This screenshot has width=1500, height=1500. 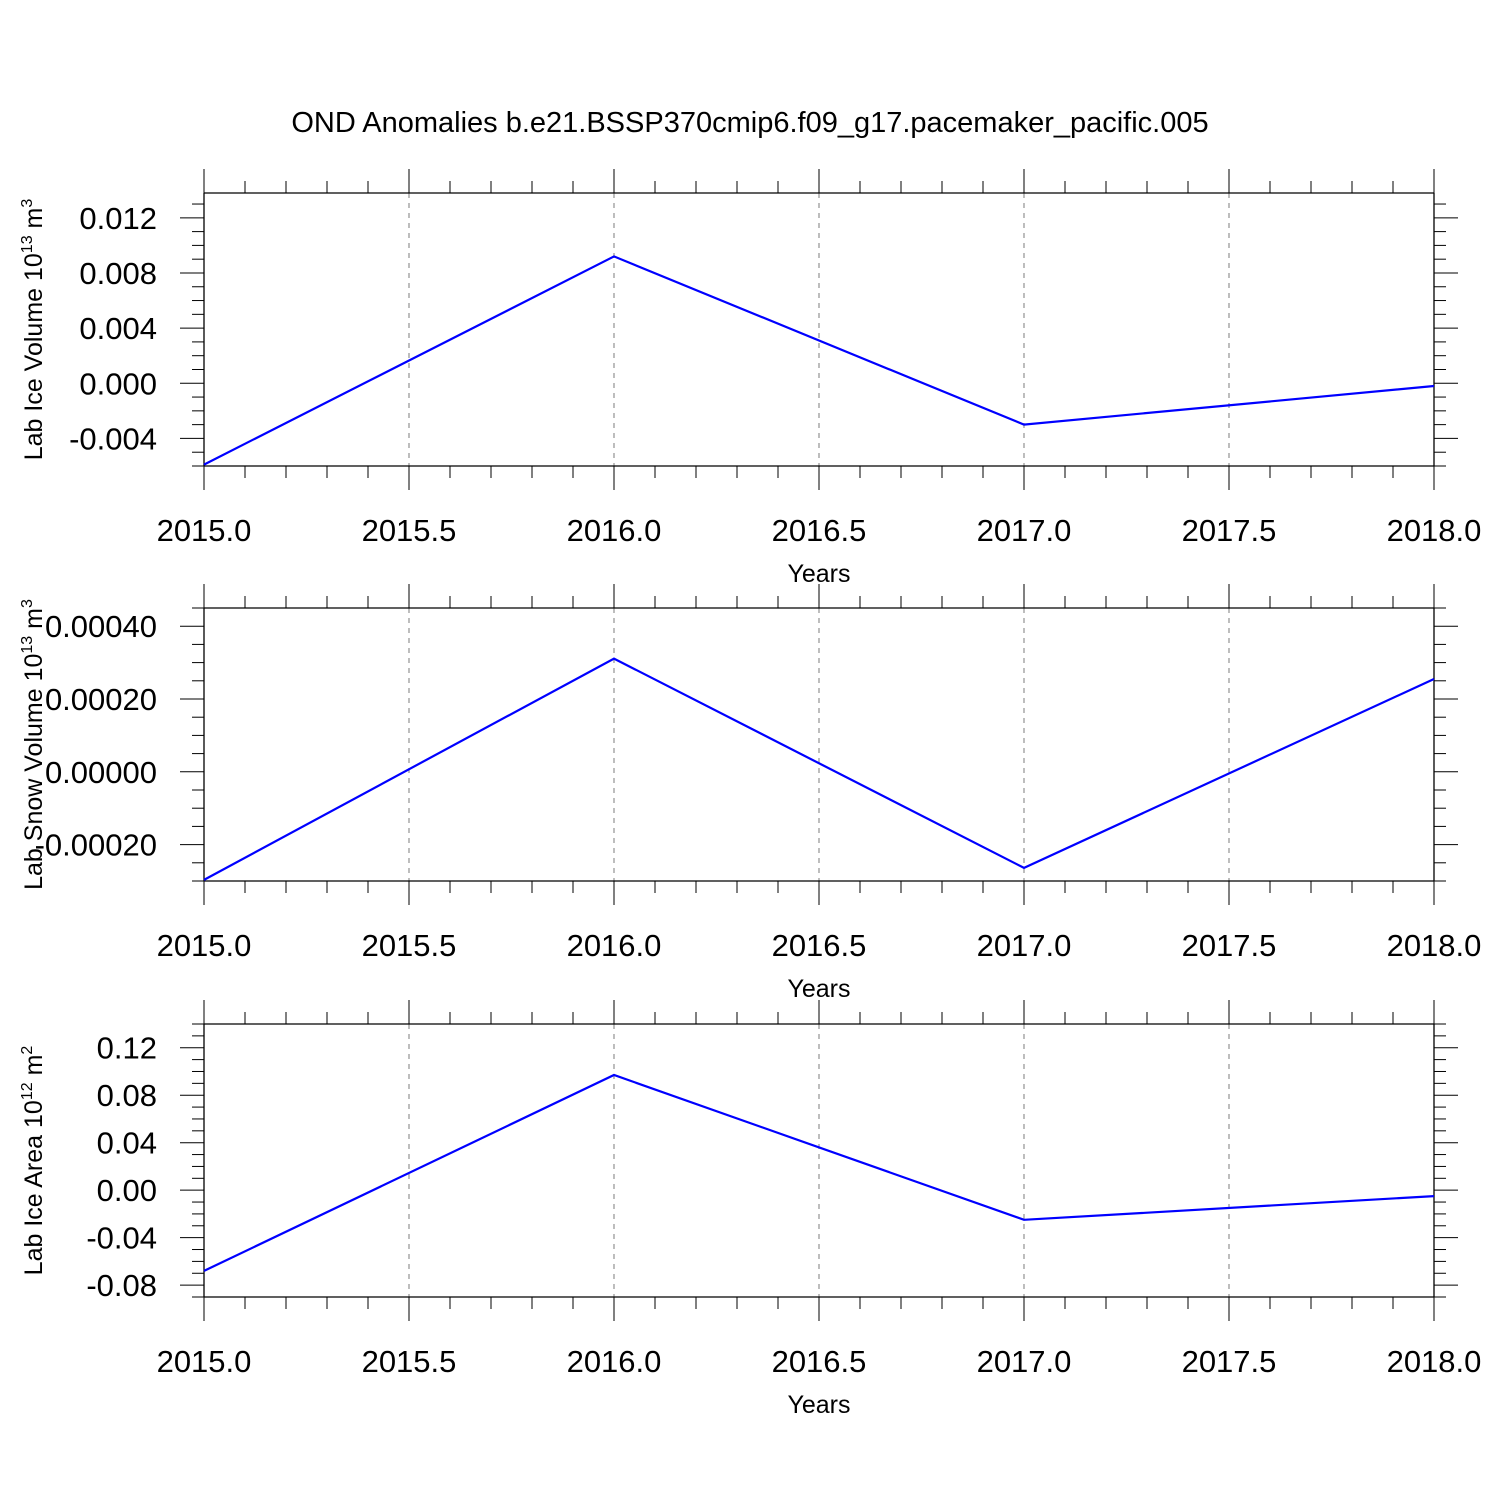 I want to click on y-tick-label: 0.004, so click(x=118, y=328).